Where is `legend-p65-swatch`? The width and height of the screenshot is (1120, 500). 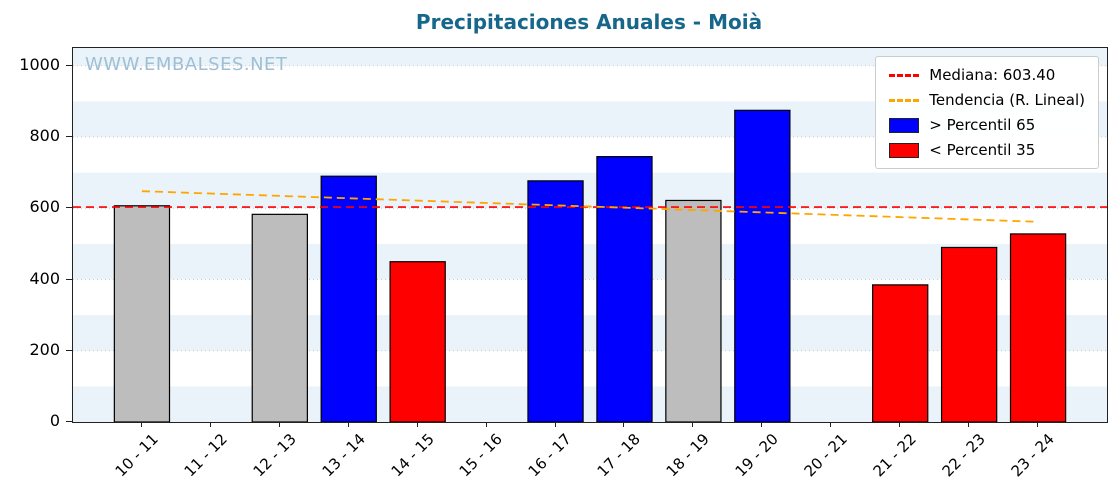
legend-p65-swatch is located at coordinates (904, 125).